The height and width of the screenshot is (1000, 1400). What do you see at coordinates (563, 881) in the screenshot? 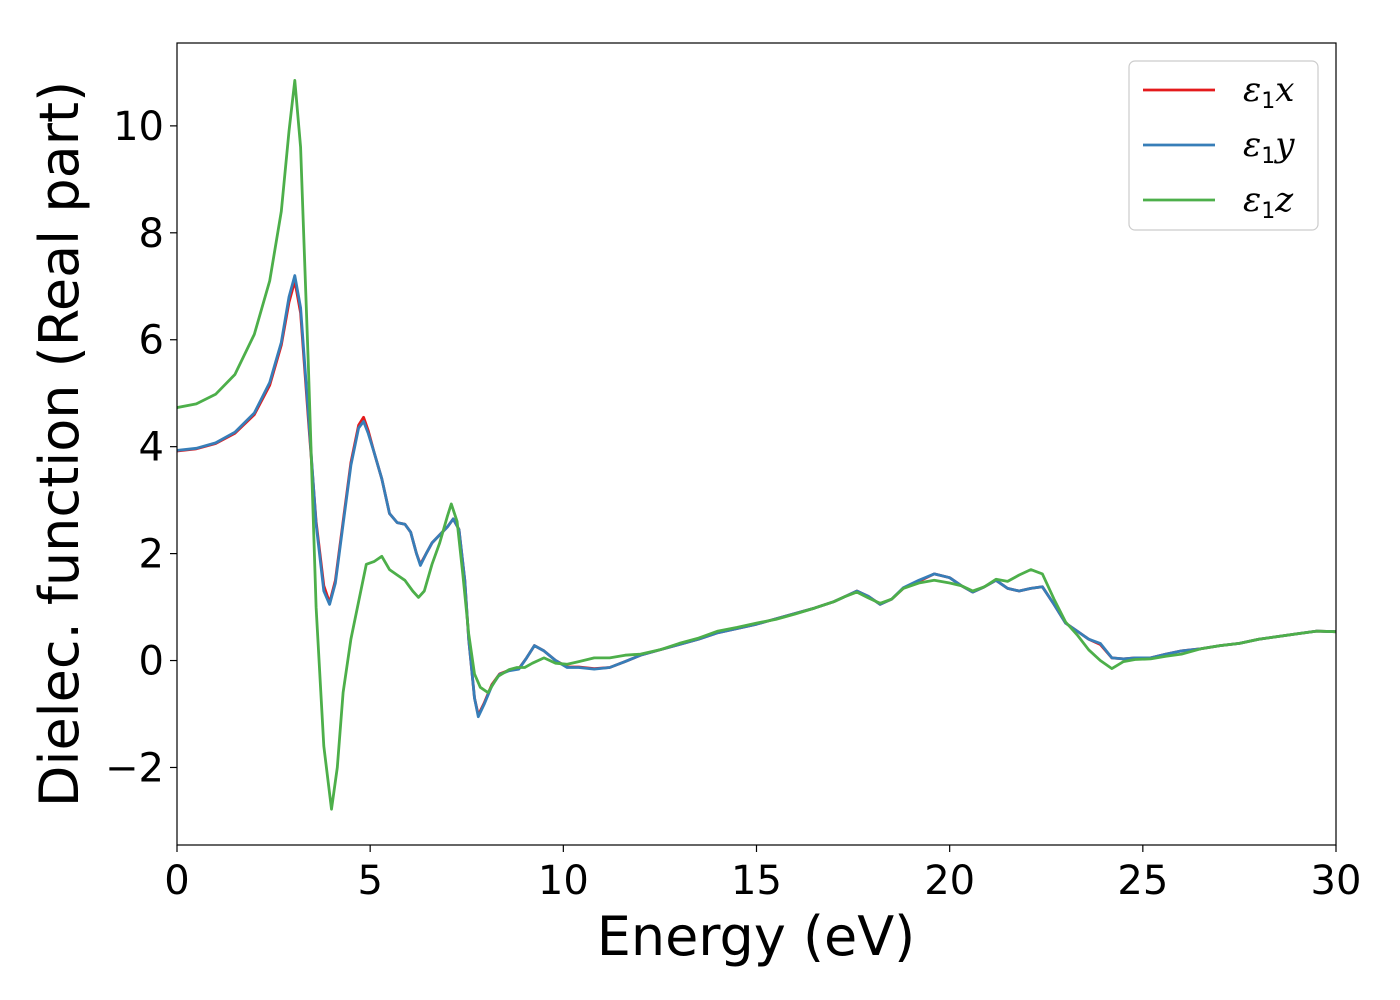
I see `x-tick-label: 10` at bounding box center [563, 881].